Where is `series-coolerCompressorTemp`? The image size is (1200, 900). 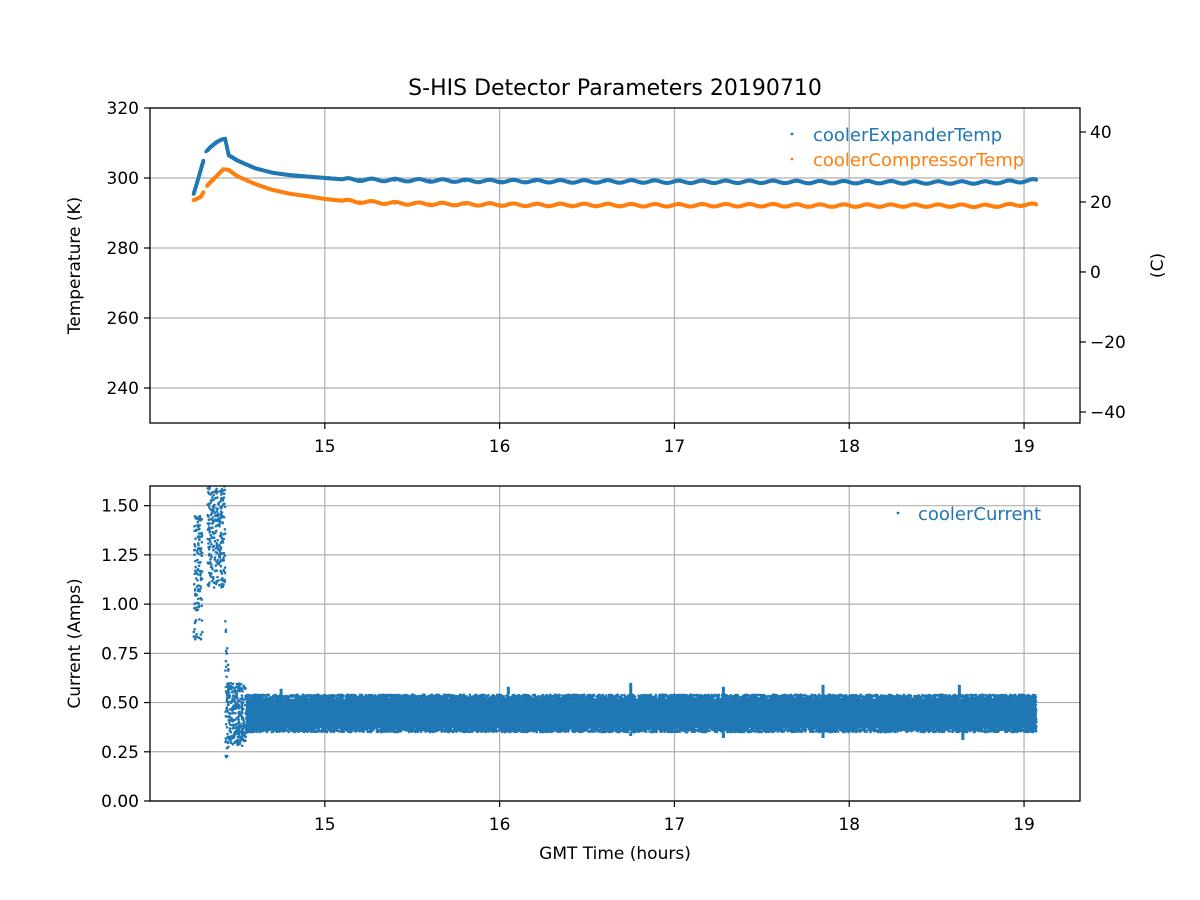 series-coolerCompressorTemp is located at coordinates (614, 188).